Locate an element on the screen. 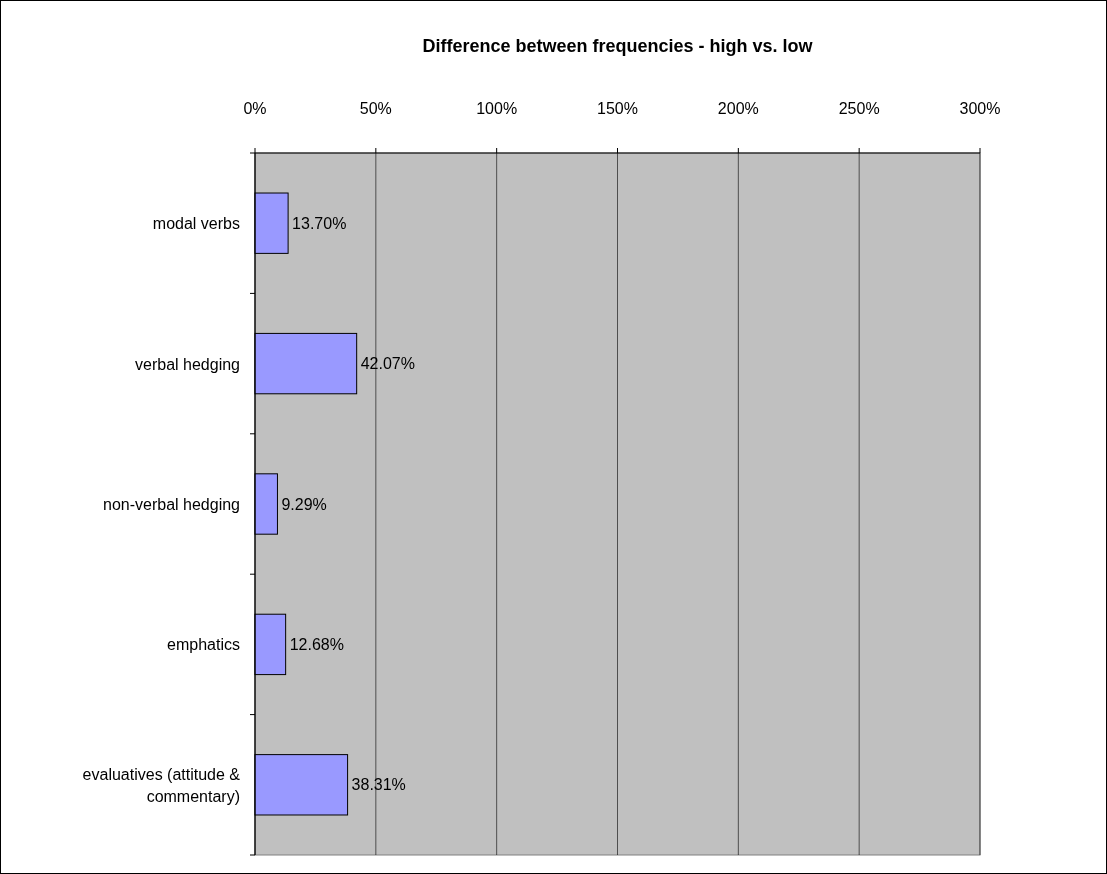 The width and height of the screenshot is (1107, 874). x-tick-label: 200% is located at coordinates (738, 108).